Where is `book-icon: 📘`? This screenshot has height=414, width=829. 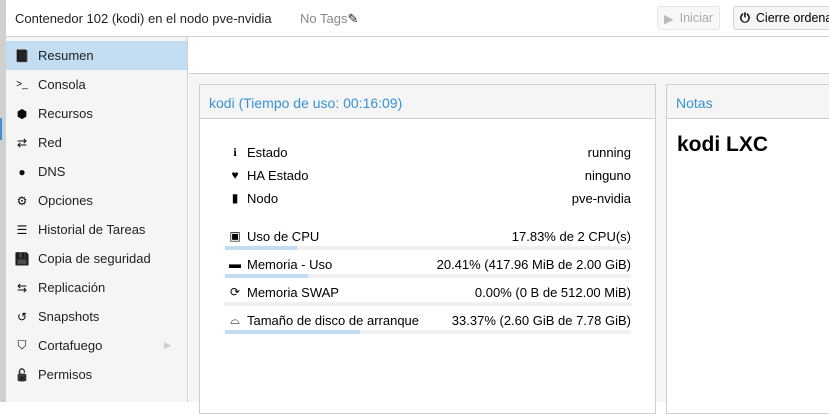 book-icon: 📘 is located at coordinates (22, 55).